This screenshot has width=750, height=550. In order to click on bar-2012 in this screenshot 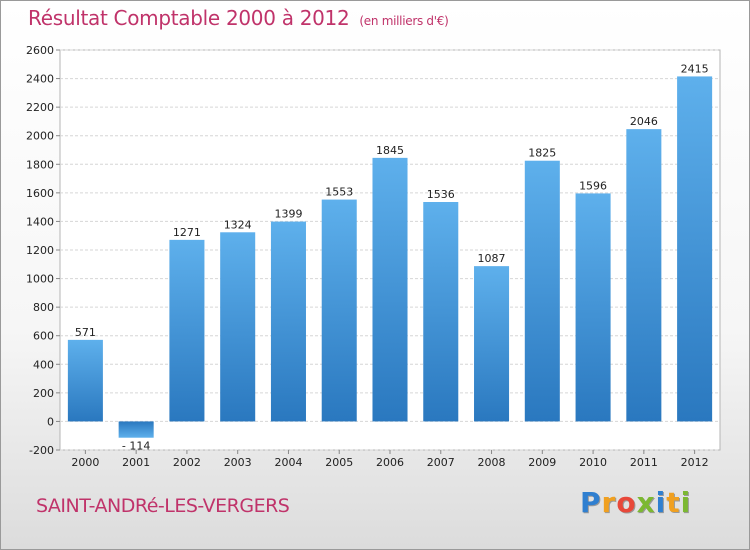, I will do `click(695, 249)`.